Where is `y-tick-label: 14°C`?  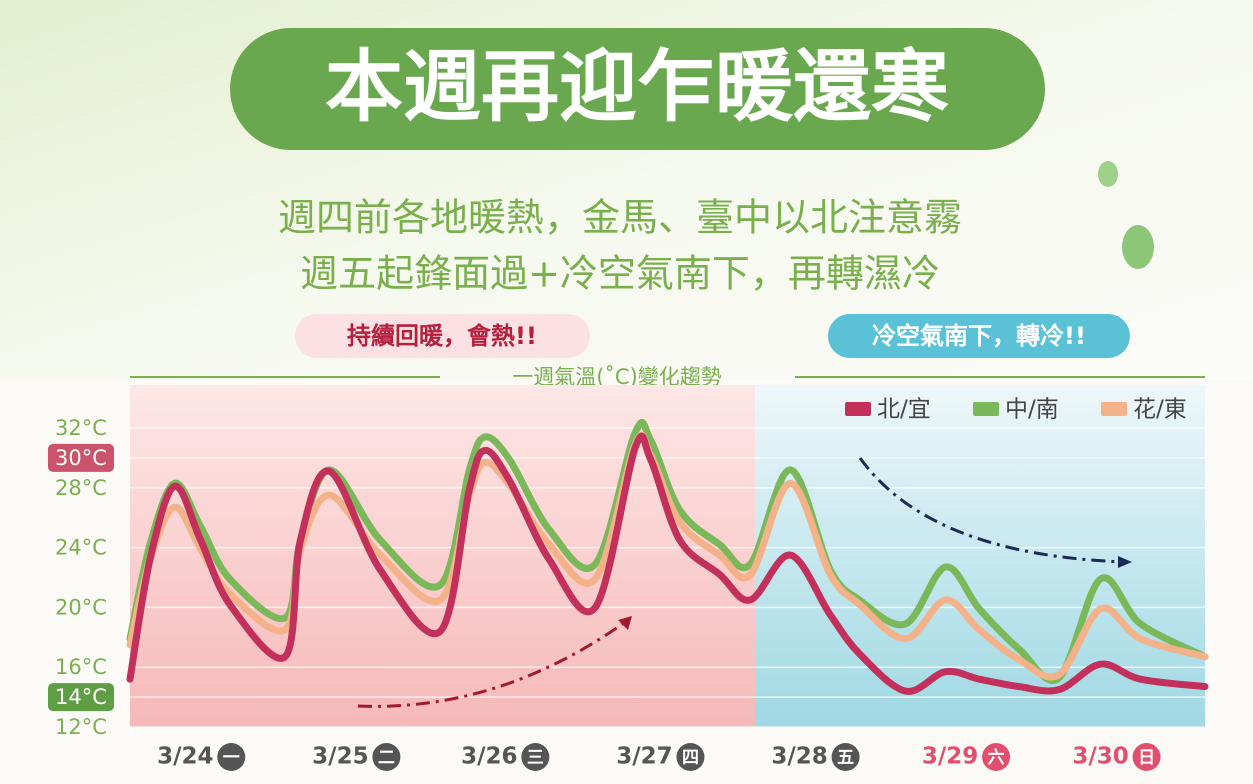
y-tick-label: 14°C is located at coordinates (81, 697).